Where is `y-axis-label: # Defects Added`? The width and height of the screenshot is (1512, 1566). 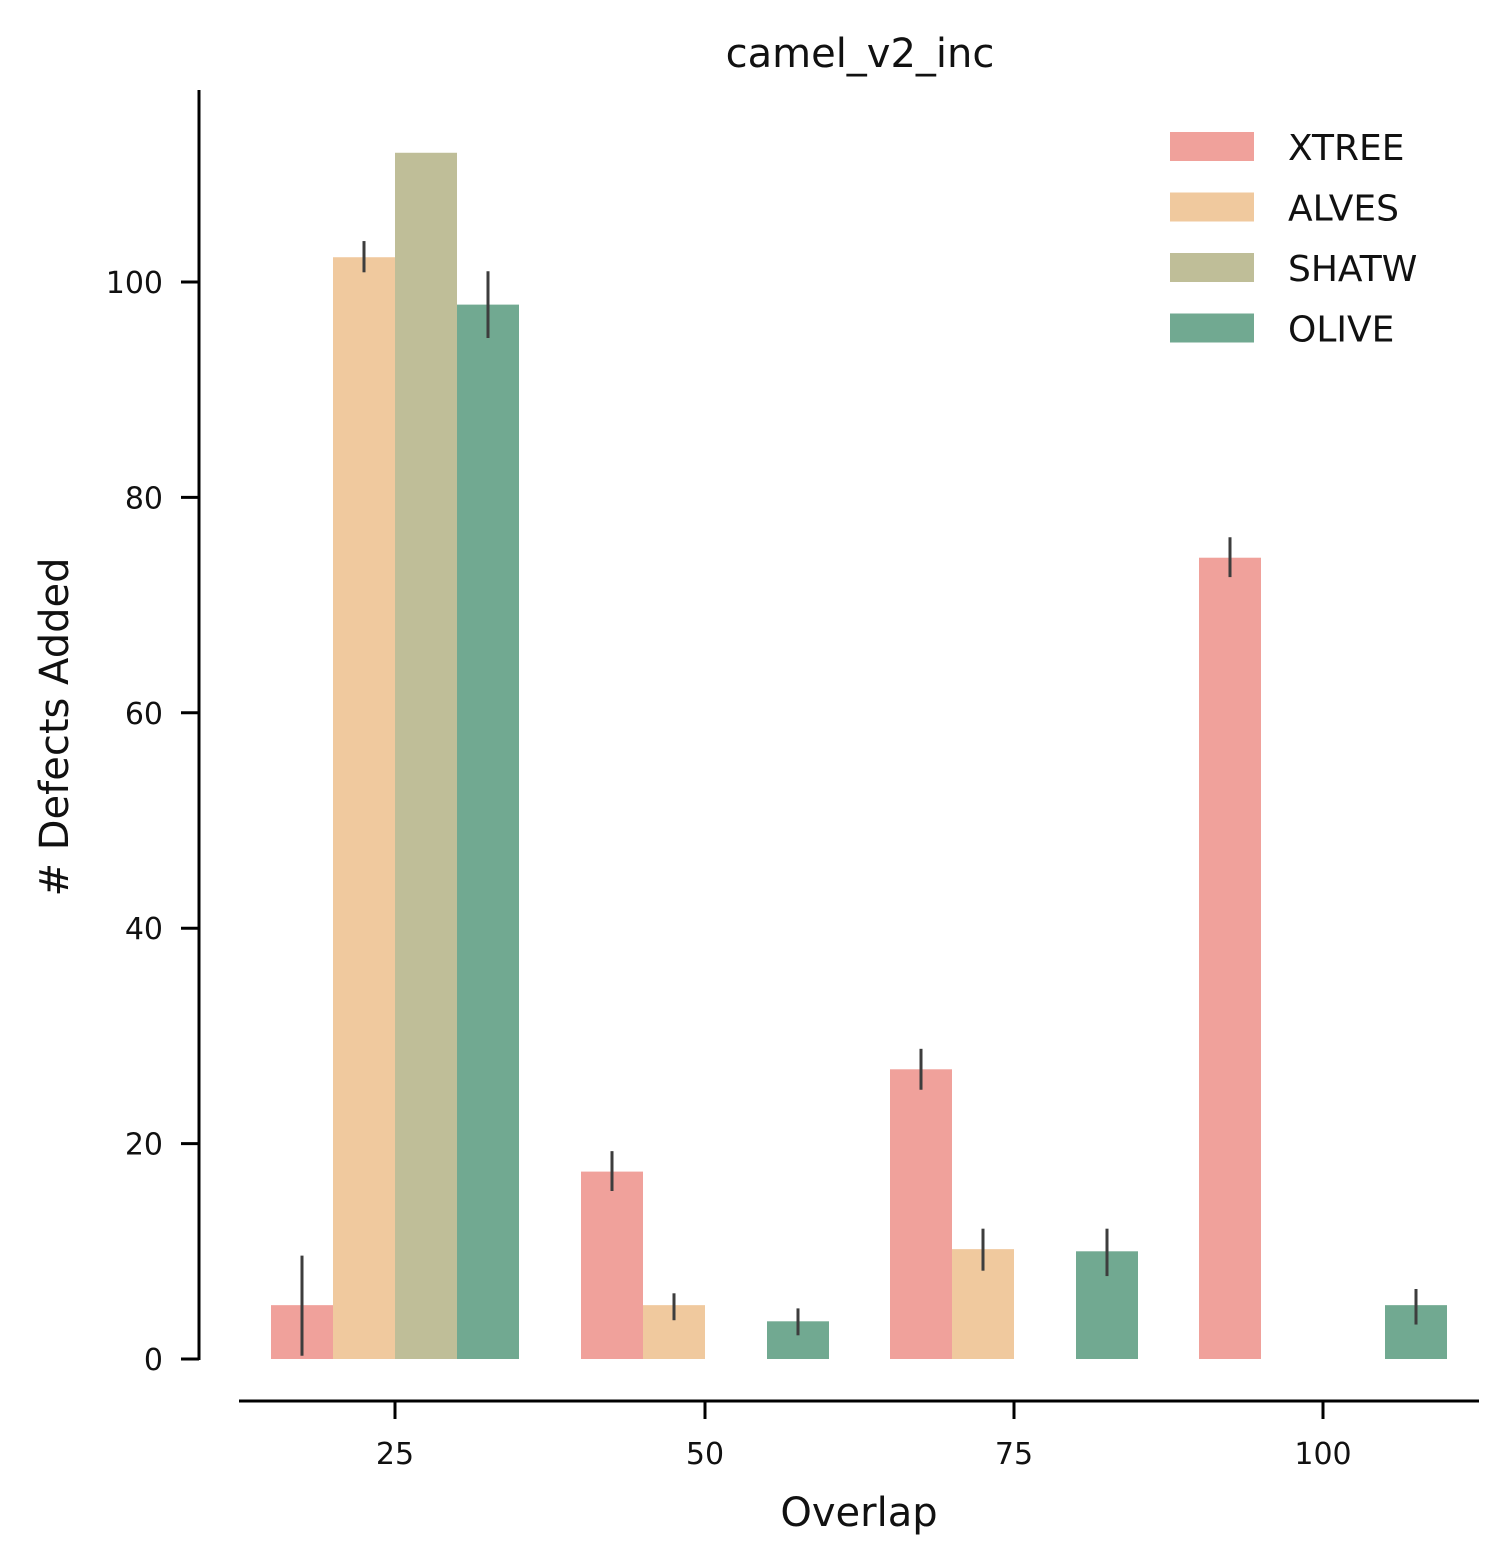
y-axis-label: # Defects Added is located at coordinates (55, 726).